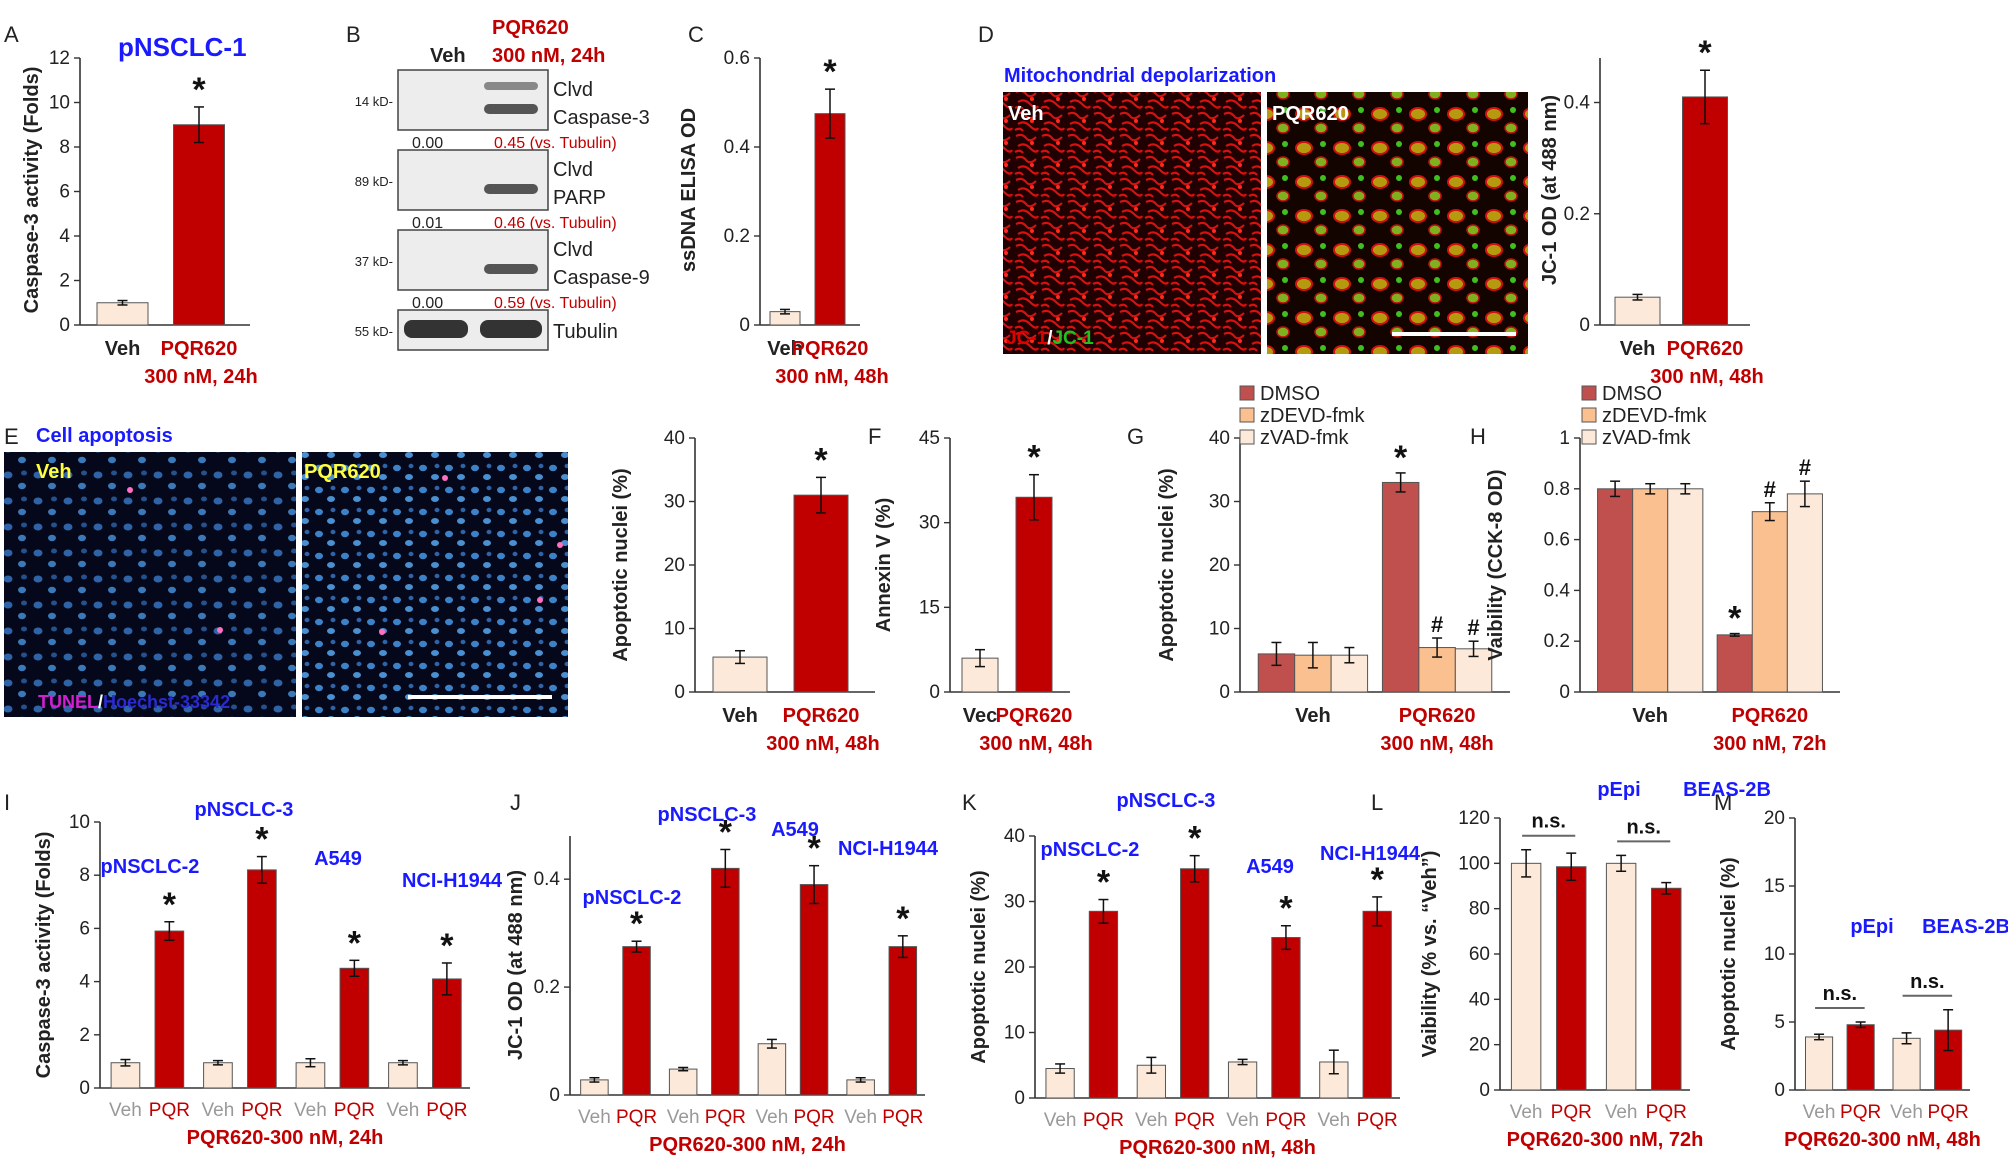 This screenshot has height=1165, width=2008. Describe the element at coordinates (353, 34) in the screenshot. I see `panel-letter-b: B` at that location.